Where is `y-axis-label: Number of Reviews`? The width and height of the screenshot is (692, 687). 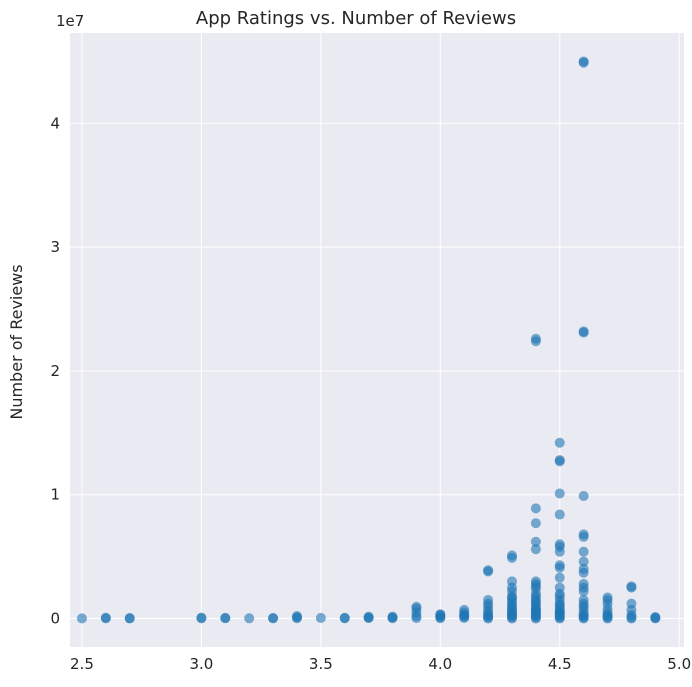
y-axis-label: Number of Reviews is located at coordinates (16, 341).